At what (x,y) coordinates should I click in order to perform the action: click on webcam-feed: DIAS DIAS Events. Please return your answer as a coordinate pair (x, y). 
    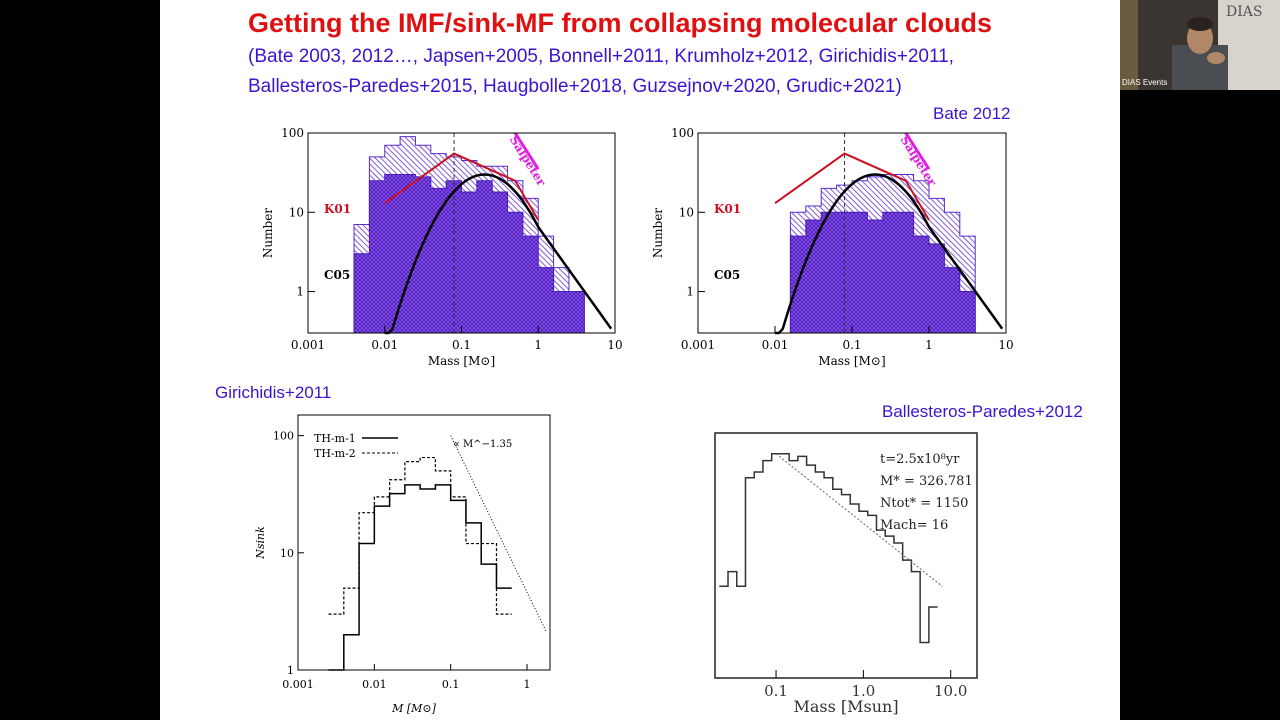
    Looking at the image, I should click on (1200, 45).